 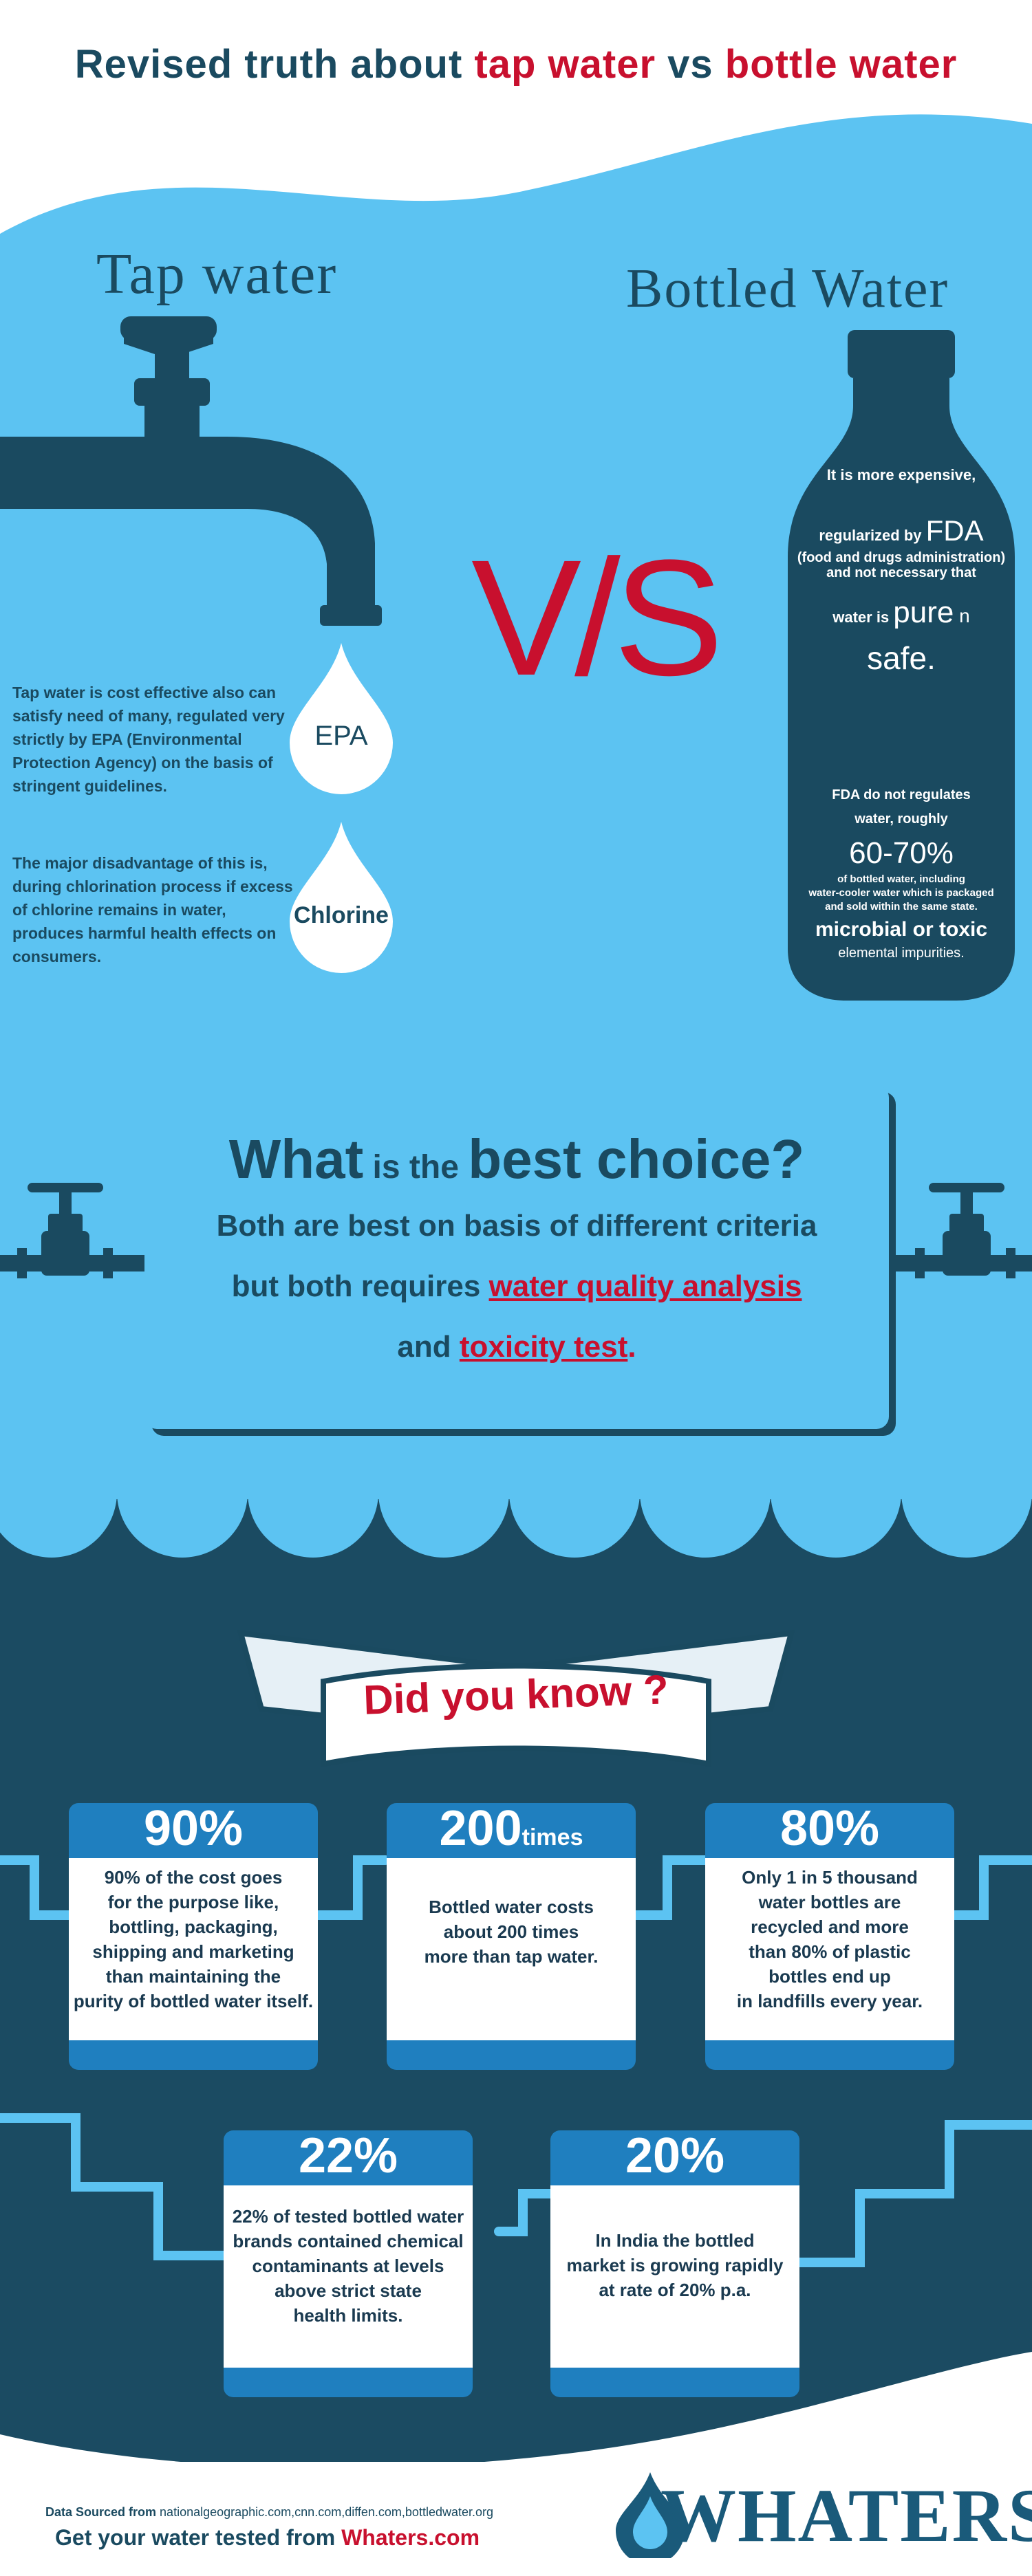 I want to click on toxicity-test-link: toxicity test, so click(x=543, y=1347).